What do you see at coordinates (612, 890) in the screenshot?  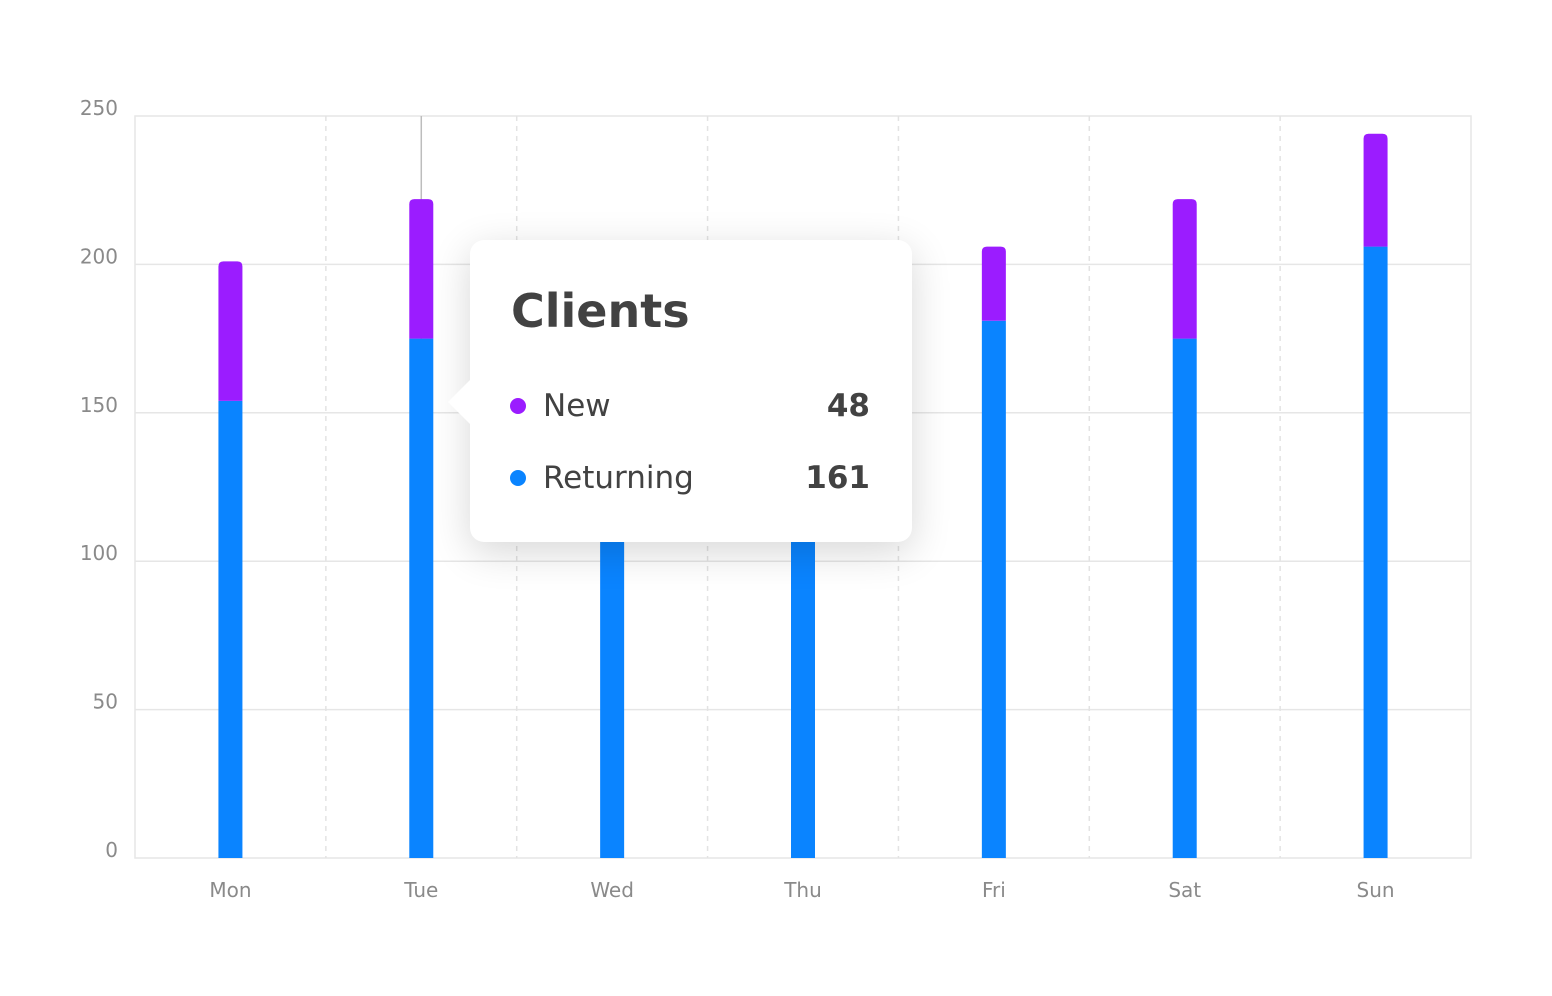 I see `x-tick-label: Wed` at bounding box center [612, 890].